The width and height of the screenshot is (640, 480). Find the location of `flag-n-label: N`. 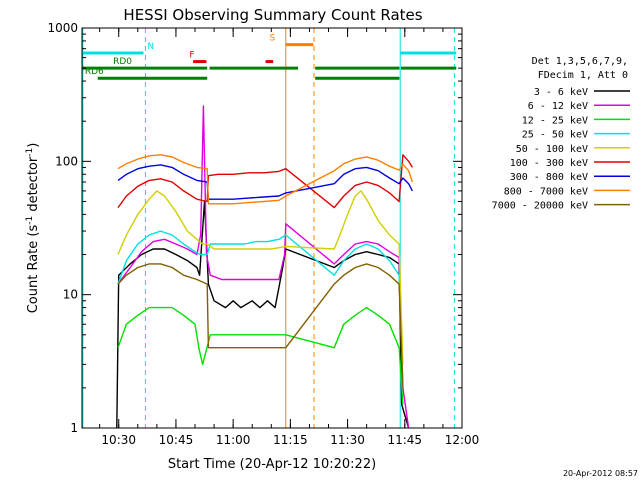

flag-n-label: N is located at coordinates (150, 47).